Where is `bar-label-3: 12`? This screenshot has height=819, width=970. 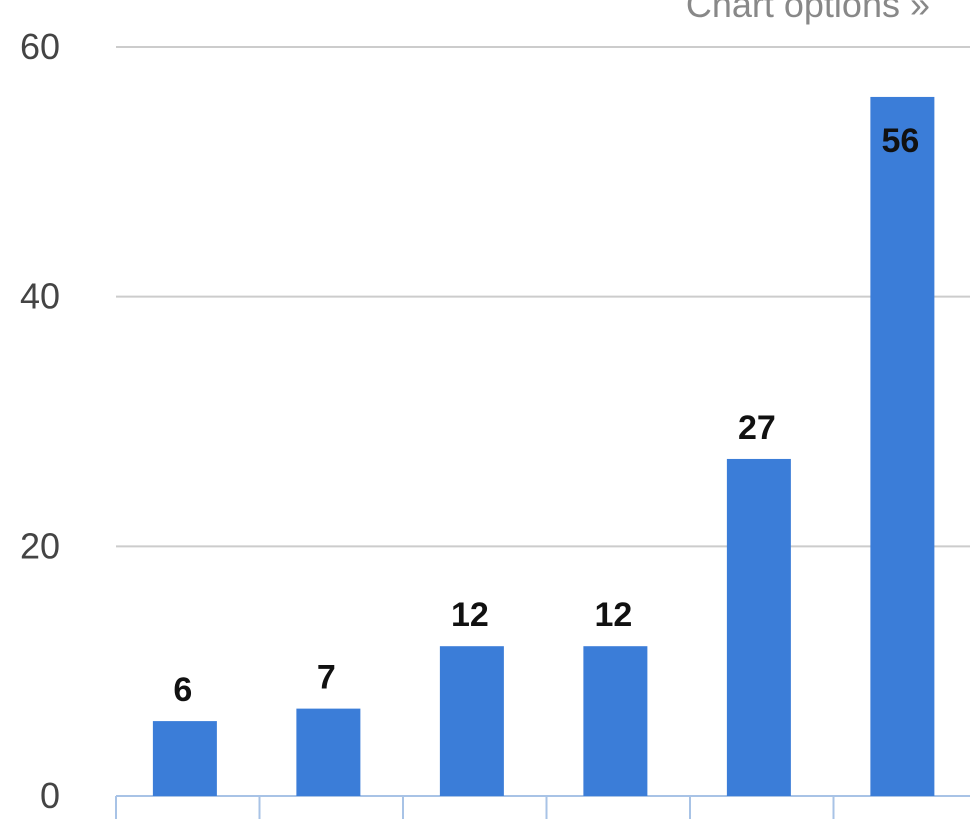
bar-label-3: 12 is located at coordinates (470, 615).